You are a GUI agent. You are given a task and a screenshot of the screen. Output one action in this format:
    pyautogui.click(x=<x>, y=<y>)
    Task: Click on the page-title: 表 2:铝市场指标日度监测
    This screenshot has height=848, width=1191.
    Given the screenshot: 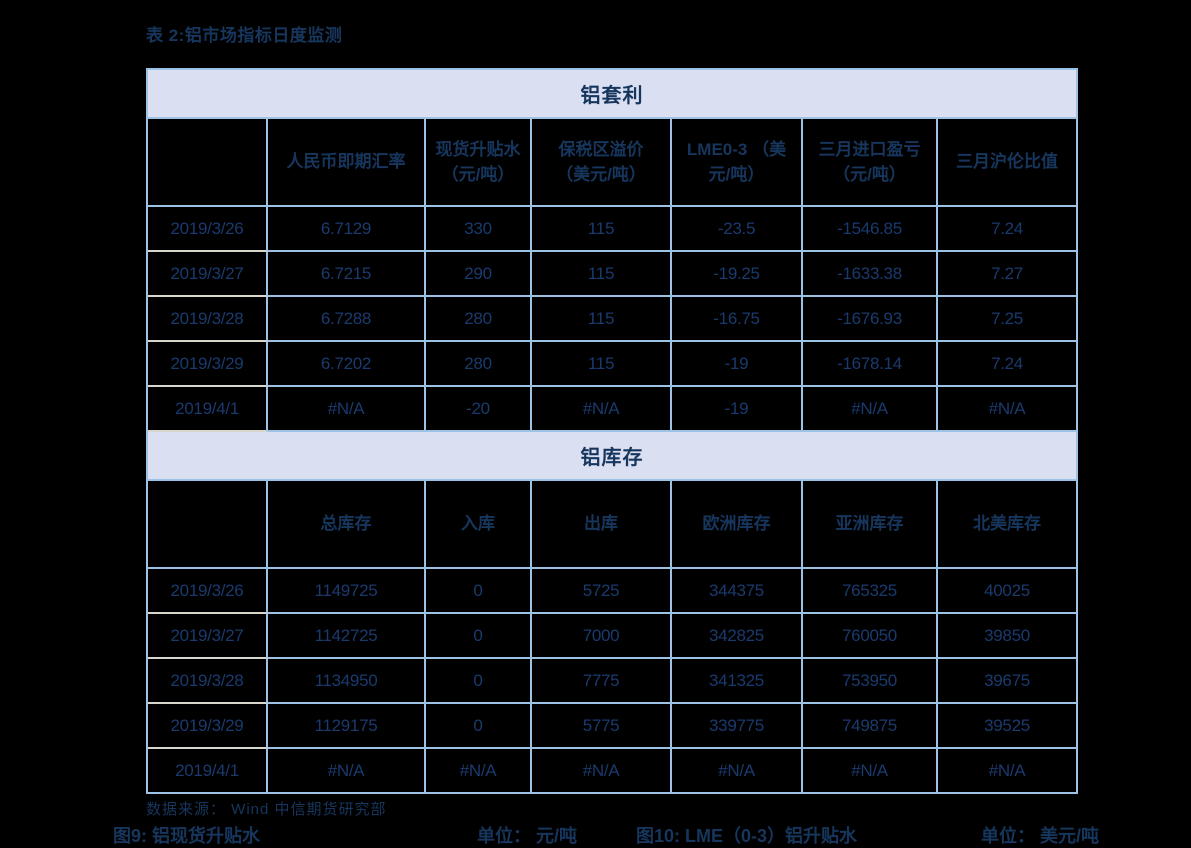 What is the action you would take?
    pyautogui.click(x=244, y=35)
    